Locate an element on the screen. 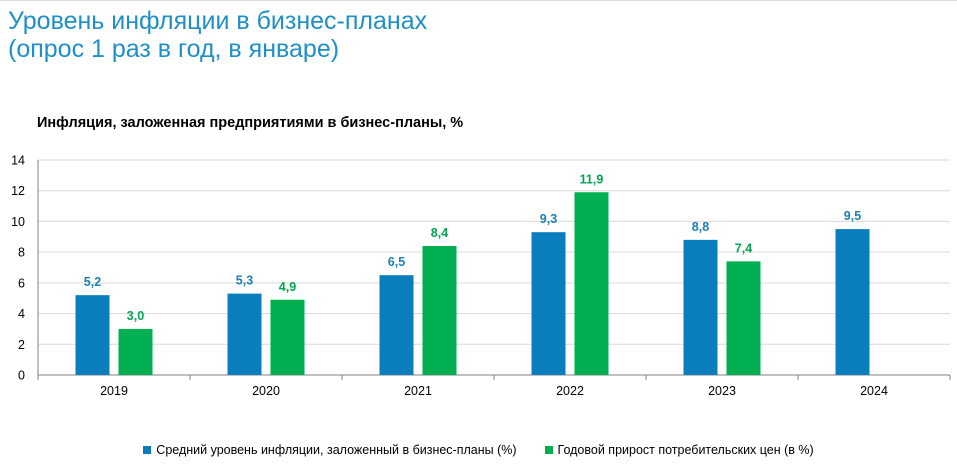  x-tick-label: 2024 is located at coordinates (874, 391).